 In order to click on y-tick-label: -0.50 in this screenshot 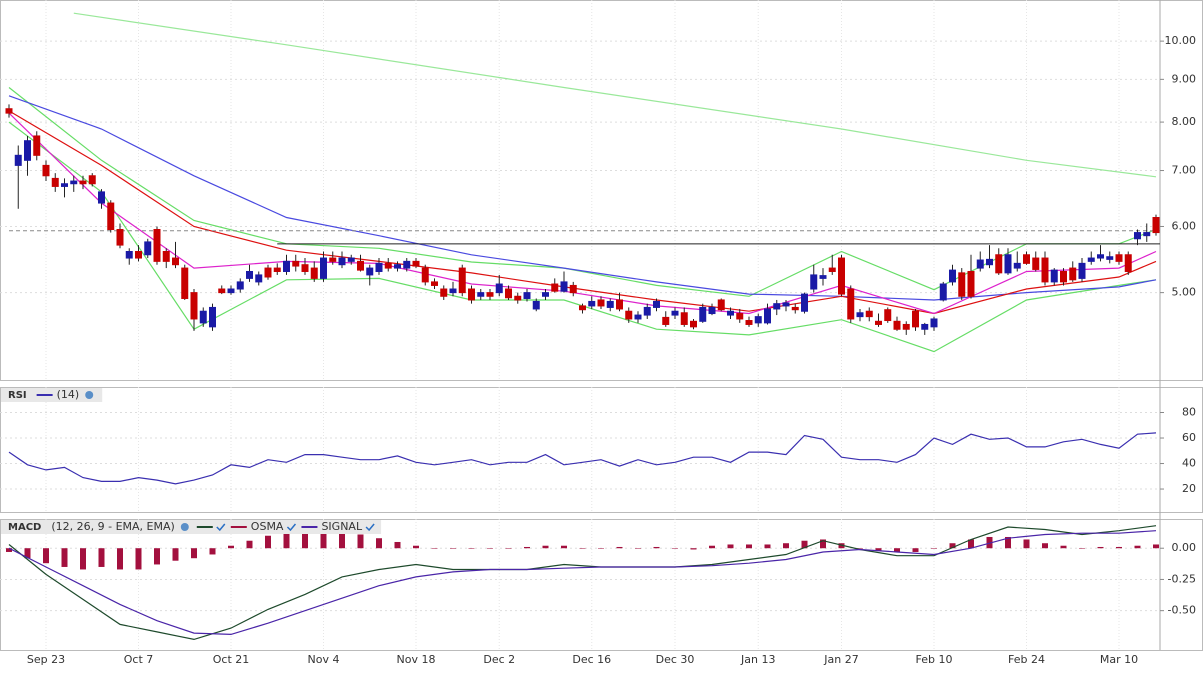, I will do `click(1182, 610)`.